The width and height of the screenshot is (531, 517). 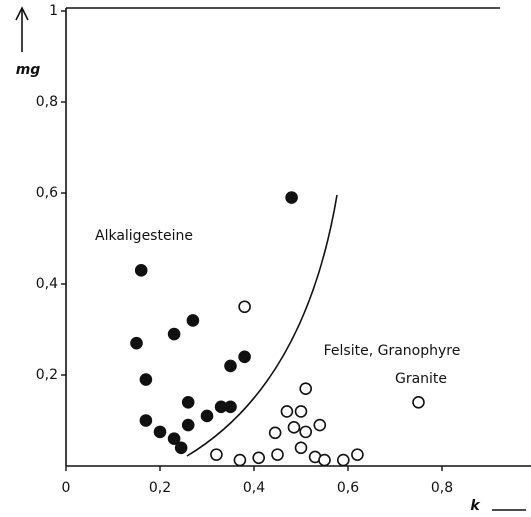 What do you see at coordinates (254, 488) in the screenshot?
I see `x-tick-label: 0,4` at bounding box center [254, 488].